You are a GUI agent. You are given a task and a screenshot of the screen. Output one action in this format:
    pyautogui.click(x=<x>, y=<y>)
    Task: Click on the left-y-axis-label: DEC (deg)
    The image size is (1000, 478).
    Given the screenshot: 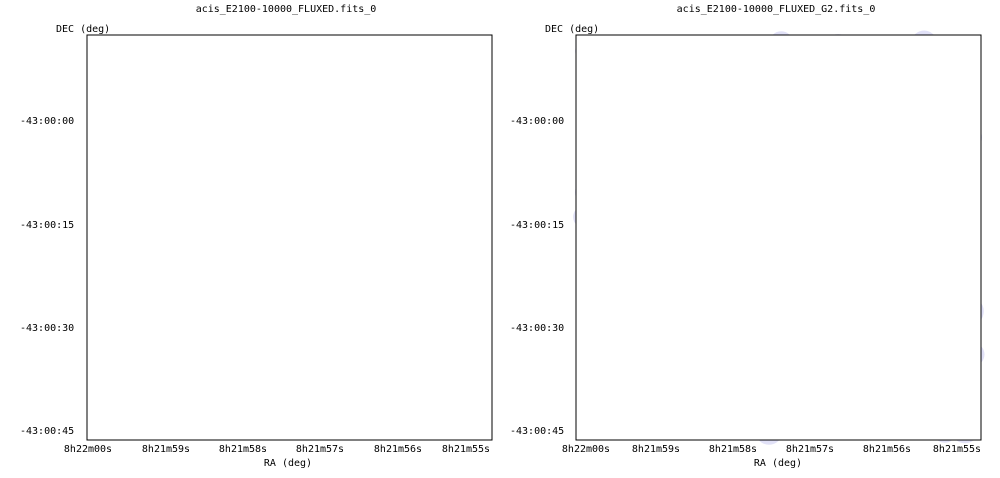 What is the action you would take?
    pyautogui.click(x=83, y=29)
    